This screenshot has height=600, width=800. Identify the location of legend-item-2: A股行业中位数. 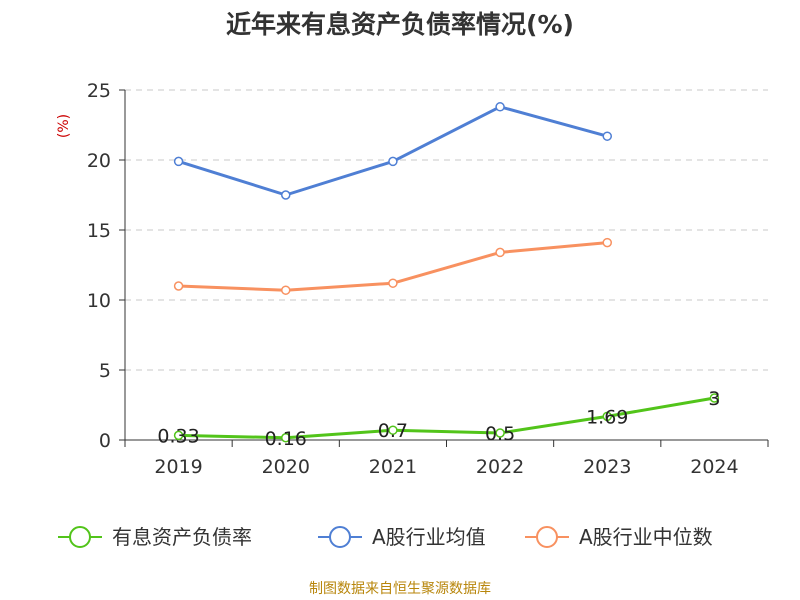
(619, 537).